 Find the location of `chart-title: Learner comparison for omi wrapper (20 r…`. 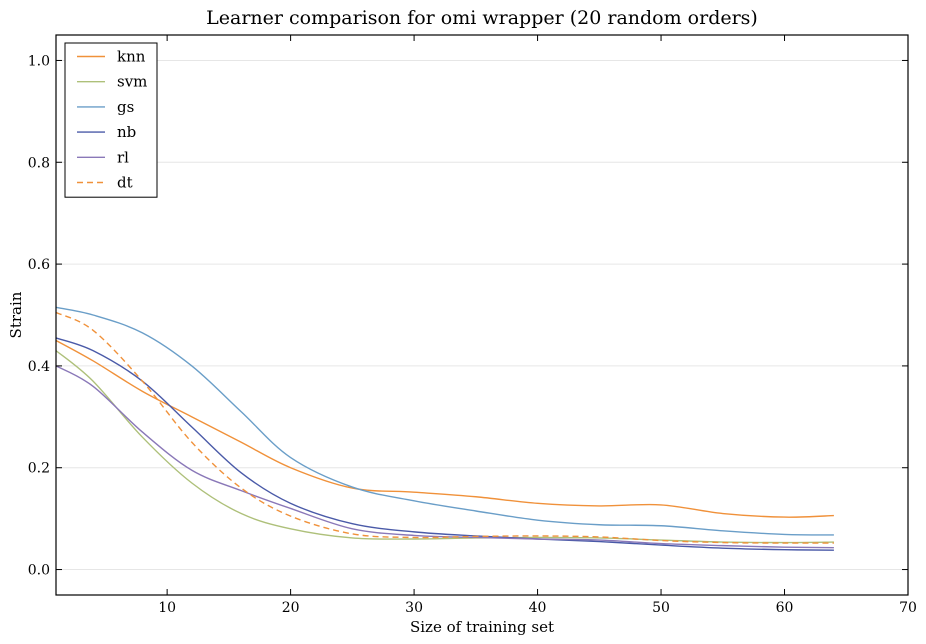

chart-title: Learner comparison for omi wrapper (20 r… is located at coordinates (482, 18).